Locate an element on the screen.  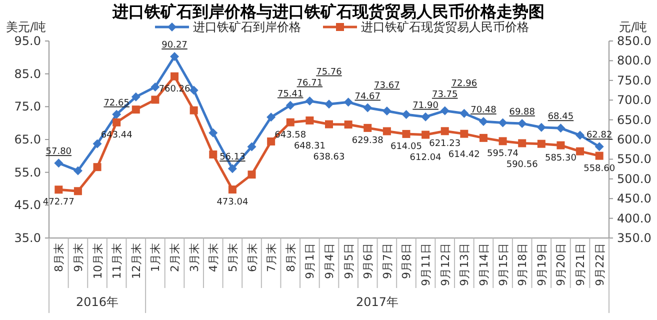
x-tick-label: 9月8日 is located at coordinates (407, 261).